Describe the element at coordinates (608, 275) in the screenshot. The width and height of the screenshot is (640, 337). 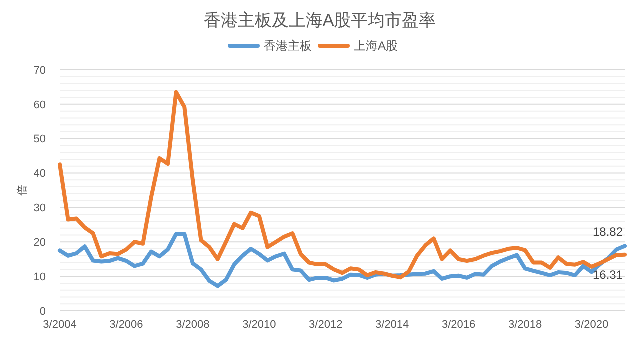
I see `data-label: 16.31` at that location.